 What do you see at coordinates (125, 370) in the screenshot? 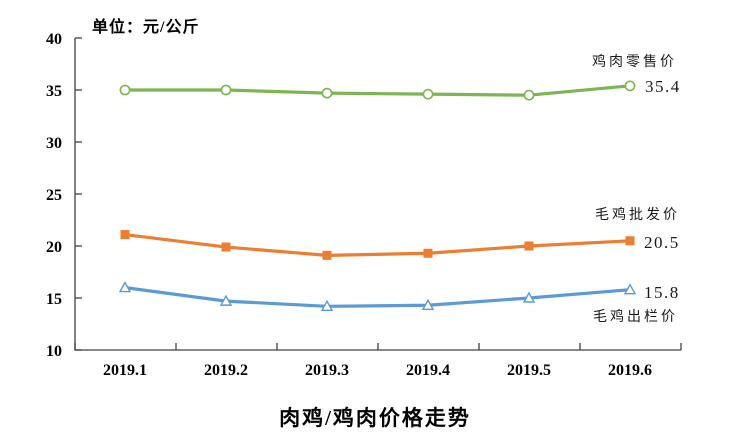
I see `x-tick-label: 2019.1` at bounding box center [125, 370].